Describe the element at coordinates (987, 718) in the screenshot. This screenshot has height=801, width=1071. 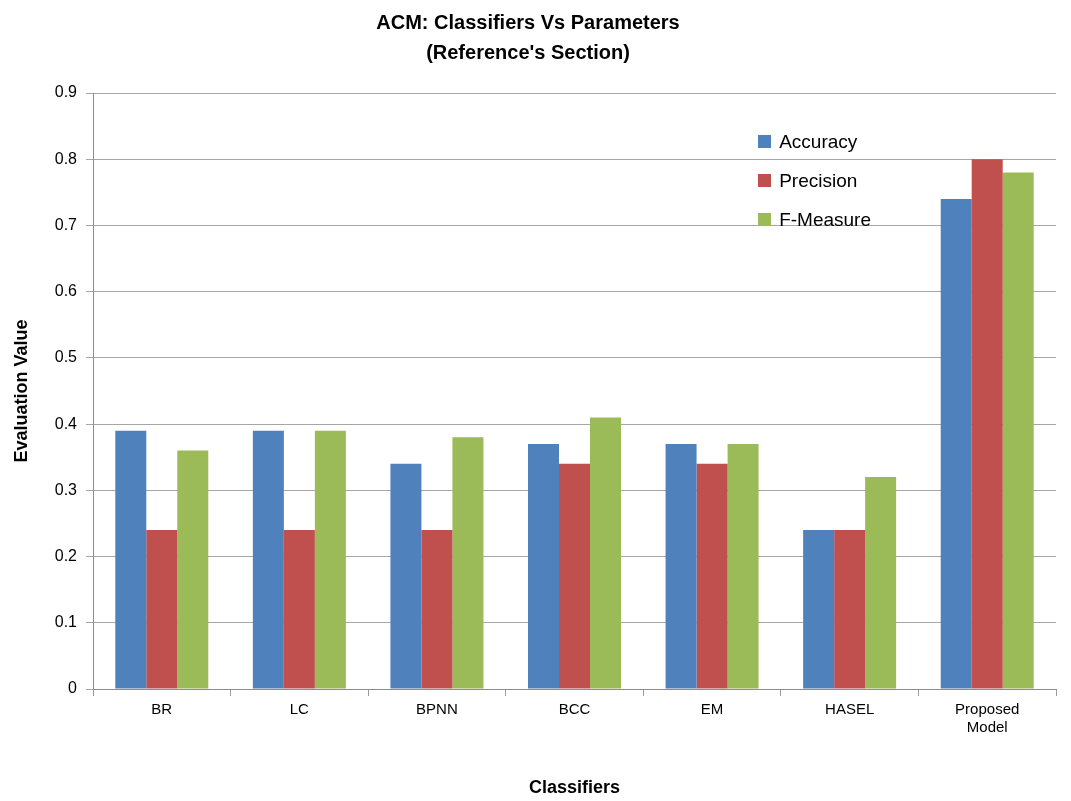
I see `x-tick-label: Proposed Model` at that location.